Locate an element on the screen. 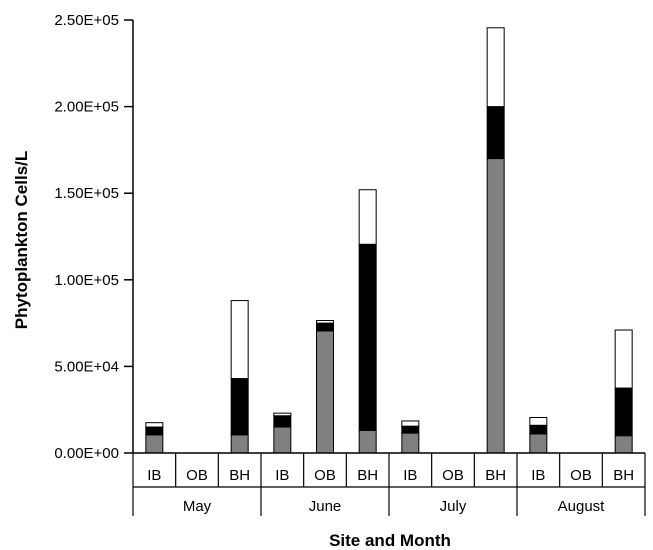 The width and height of the screenshot is (653, 550). y-tick-label: 2.00E+05 is located at coordinates (86, 107).